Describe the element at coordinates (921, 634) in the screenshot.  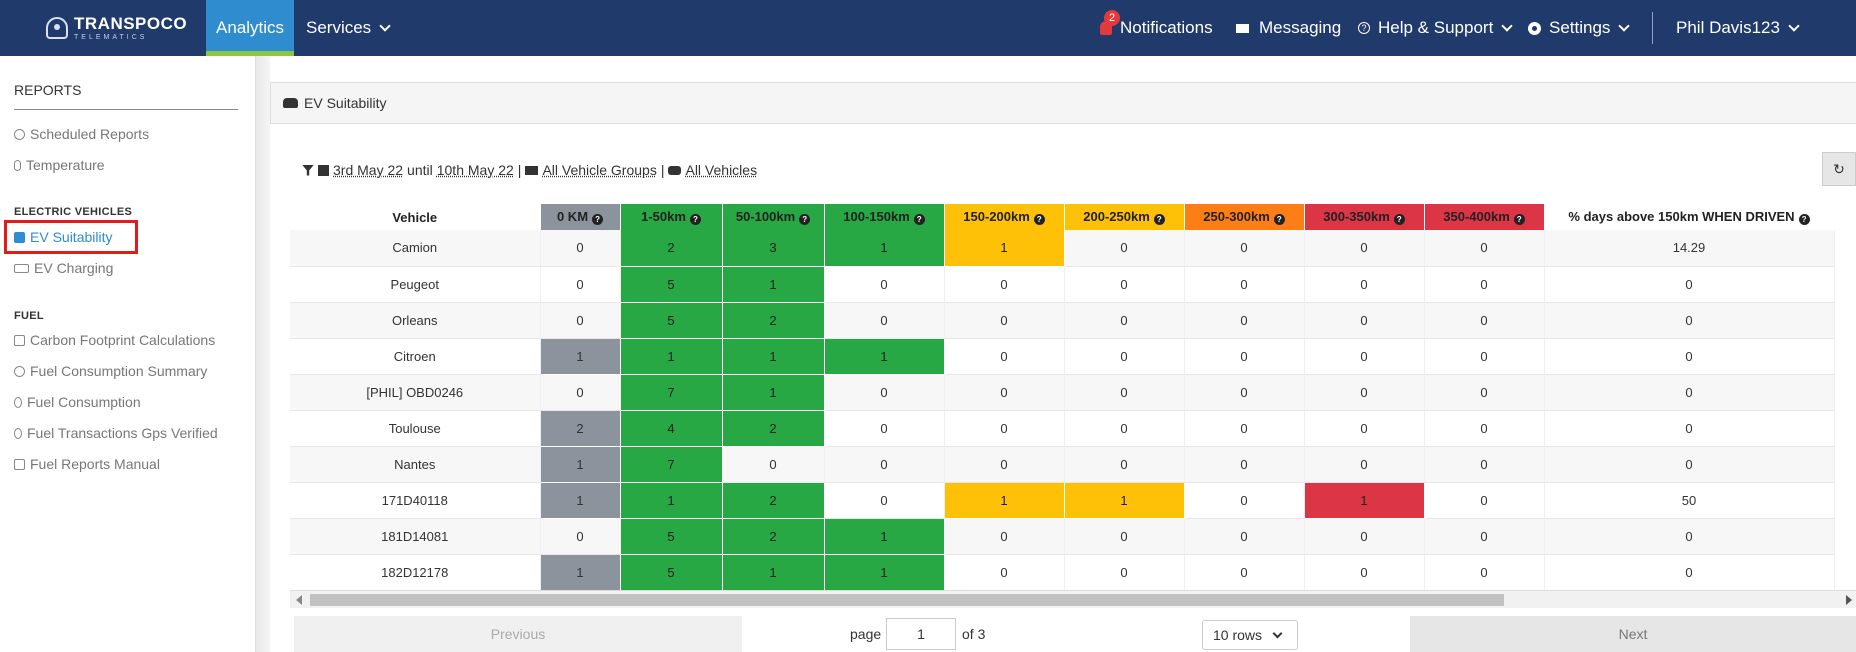
I see `page-input` at that location.